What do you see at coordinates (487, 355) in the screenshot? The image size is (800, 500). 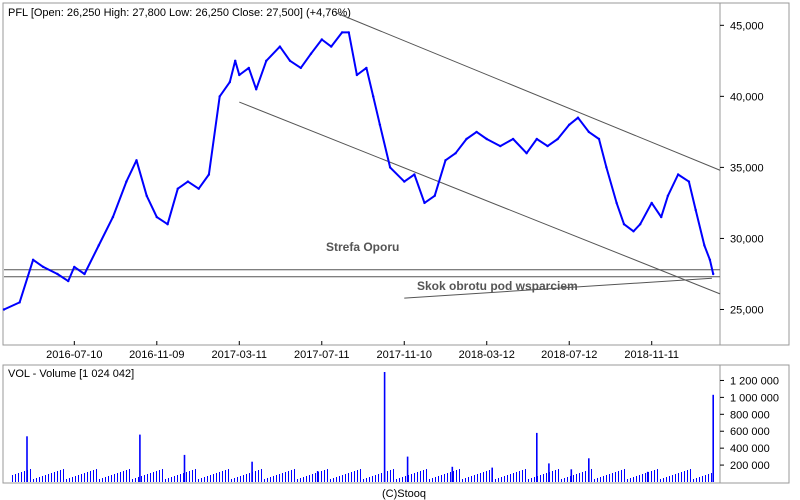 I see `x-tick-label: 2018-03-12` at bounding box center [487, 355].